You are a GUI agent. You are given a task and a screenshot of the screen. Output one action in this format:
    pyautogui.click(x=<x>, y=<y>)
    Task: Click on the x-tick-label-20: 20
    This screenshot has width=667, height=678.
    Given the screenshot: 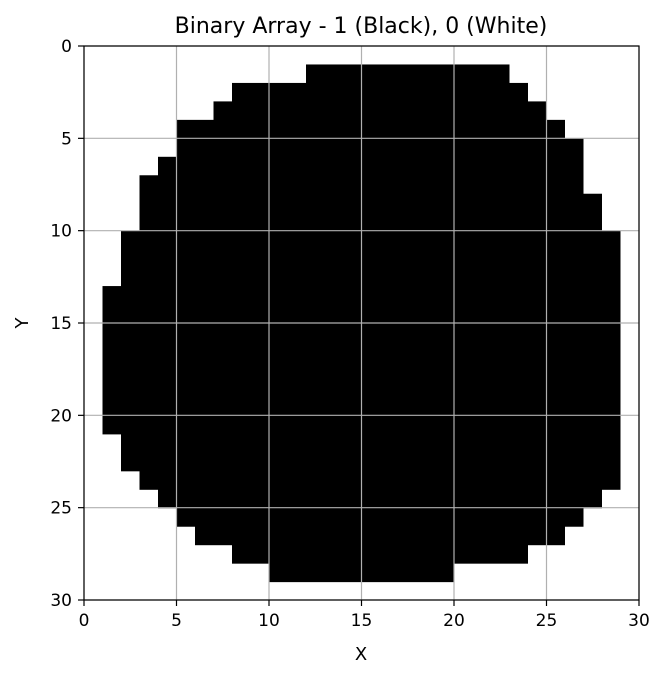 What is the action you would take?
    pyautogui.click(x=454, y=621)
    